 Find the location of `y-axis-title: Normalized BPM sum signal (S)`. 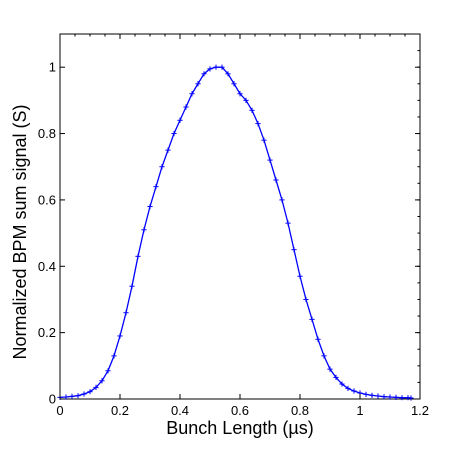

y-axis-title: Normalized BPM sum signal (S) is located at coordinates (20, 231).